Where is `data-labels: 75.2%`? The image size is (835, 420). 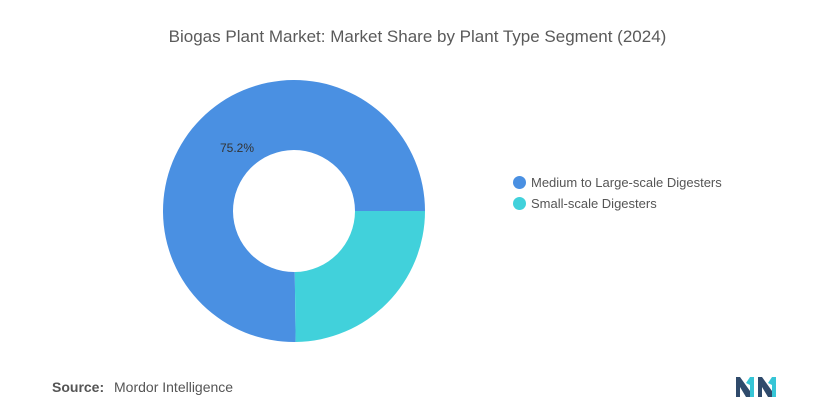 data-labels: 75.2% is located at coordinates (237, 148).